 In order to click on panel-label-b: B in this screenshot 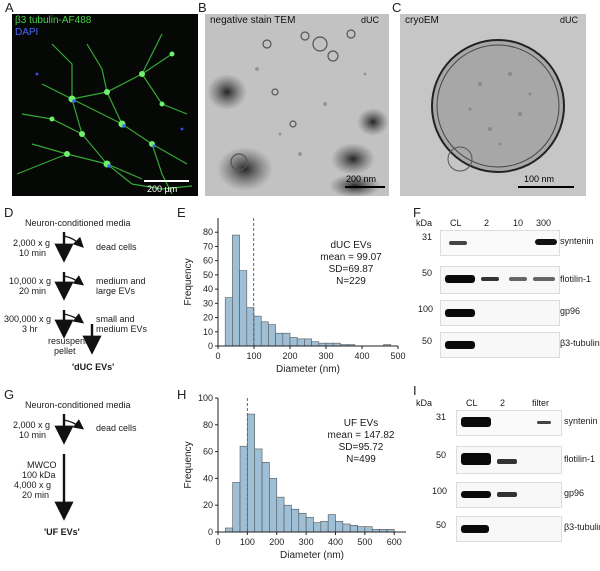, I will do `click(202, 7)`.